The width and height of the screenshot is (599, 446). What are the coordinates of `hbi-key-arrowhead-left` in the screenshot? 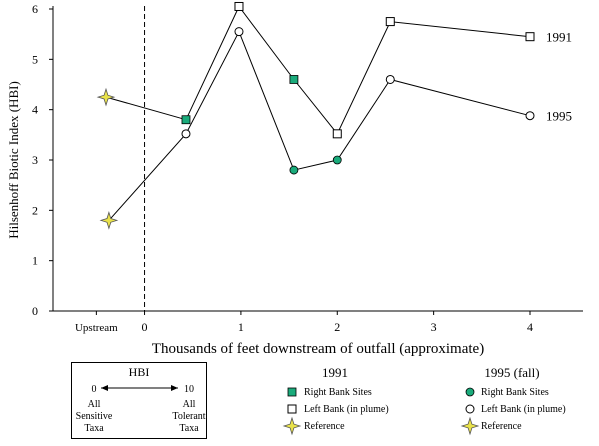 It's located at (104, 388).